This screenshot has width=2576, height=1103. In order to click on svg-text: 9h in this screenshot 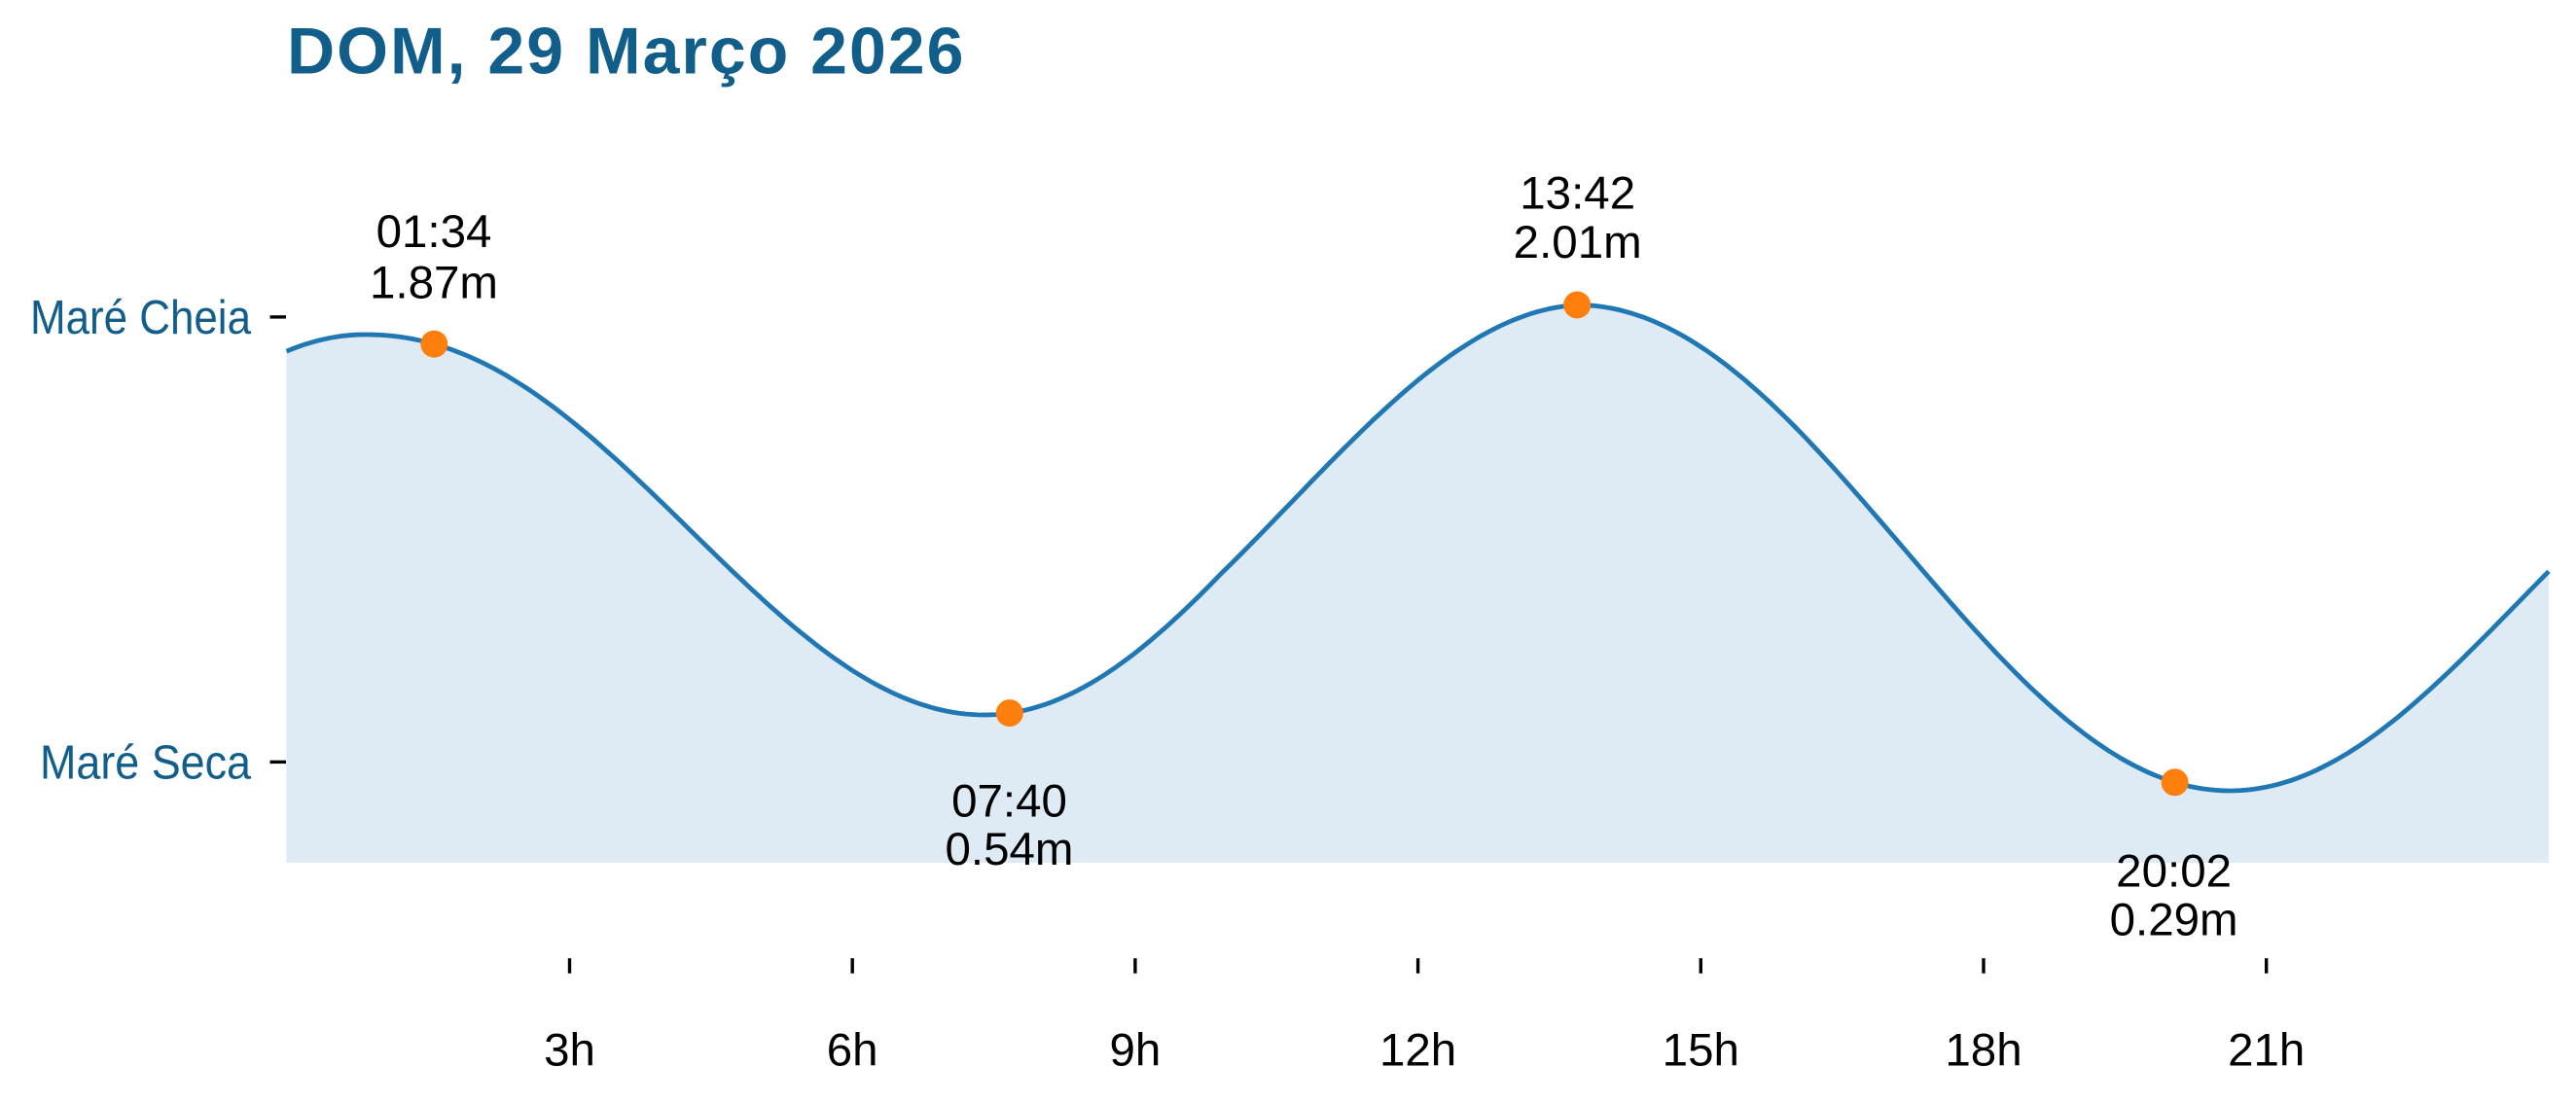, I will do `click(1135, 1050)`.